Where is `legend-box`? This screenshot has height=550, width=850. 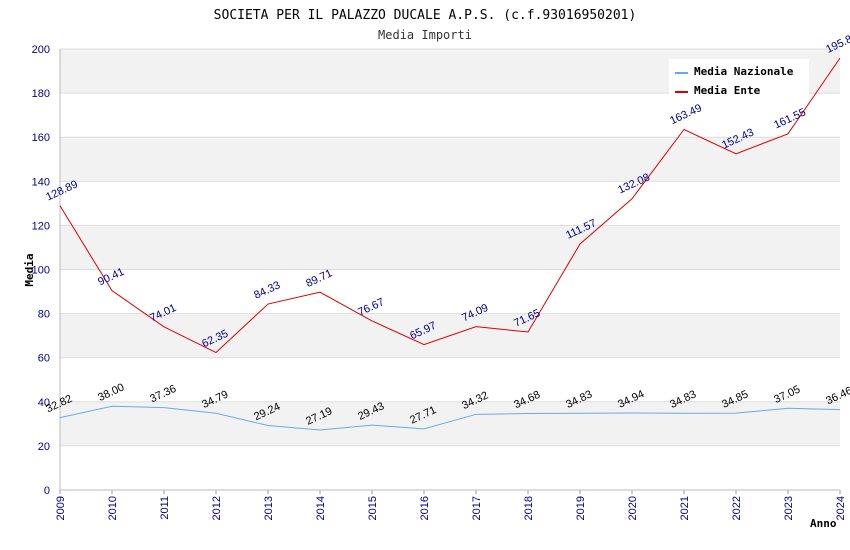
legend-box is located at coordinates (739, 79).